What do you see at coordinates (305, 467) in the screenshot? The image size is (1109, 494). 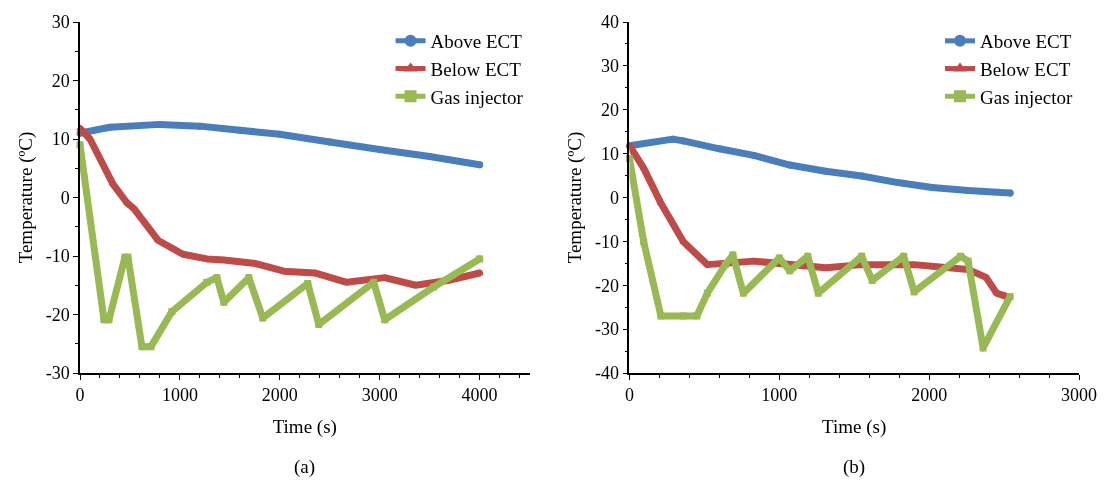 I see `text: (a)` at bounding box center [305, 467].